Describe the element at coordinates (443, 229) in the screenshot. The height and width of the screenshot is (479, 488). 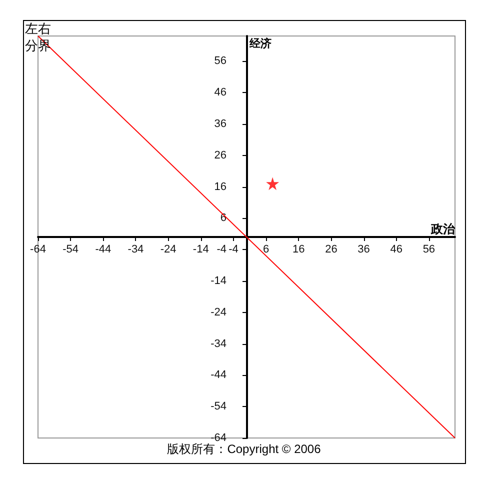
I see `x-axis-title: 政治` at that location.